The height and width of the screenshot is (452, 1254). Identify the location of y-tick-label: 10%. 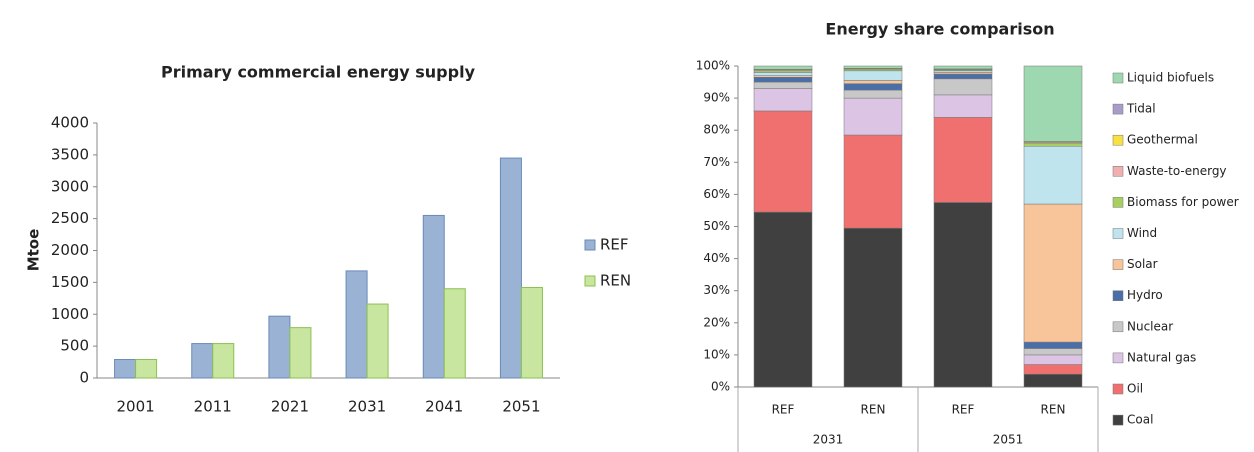
(716, 354).